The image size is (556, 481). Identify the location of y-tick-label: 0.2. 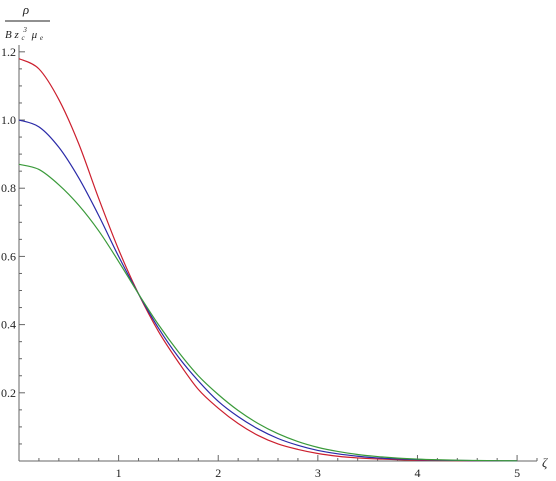
(8, 393).